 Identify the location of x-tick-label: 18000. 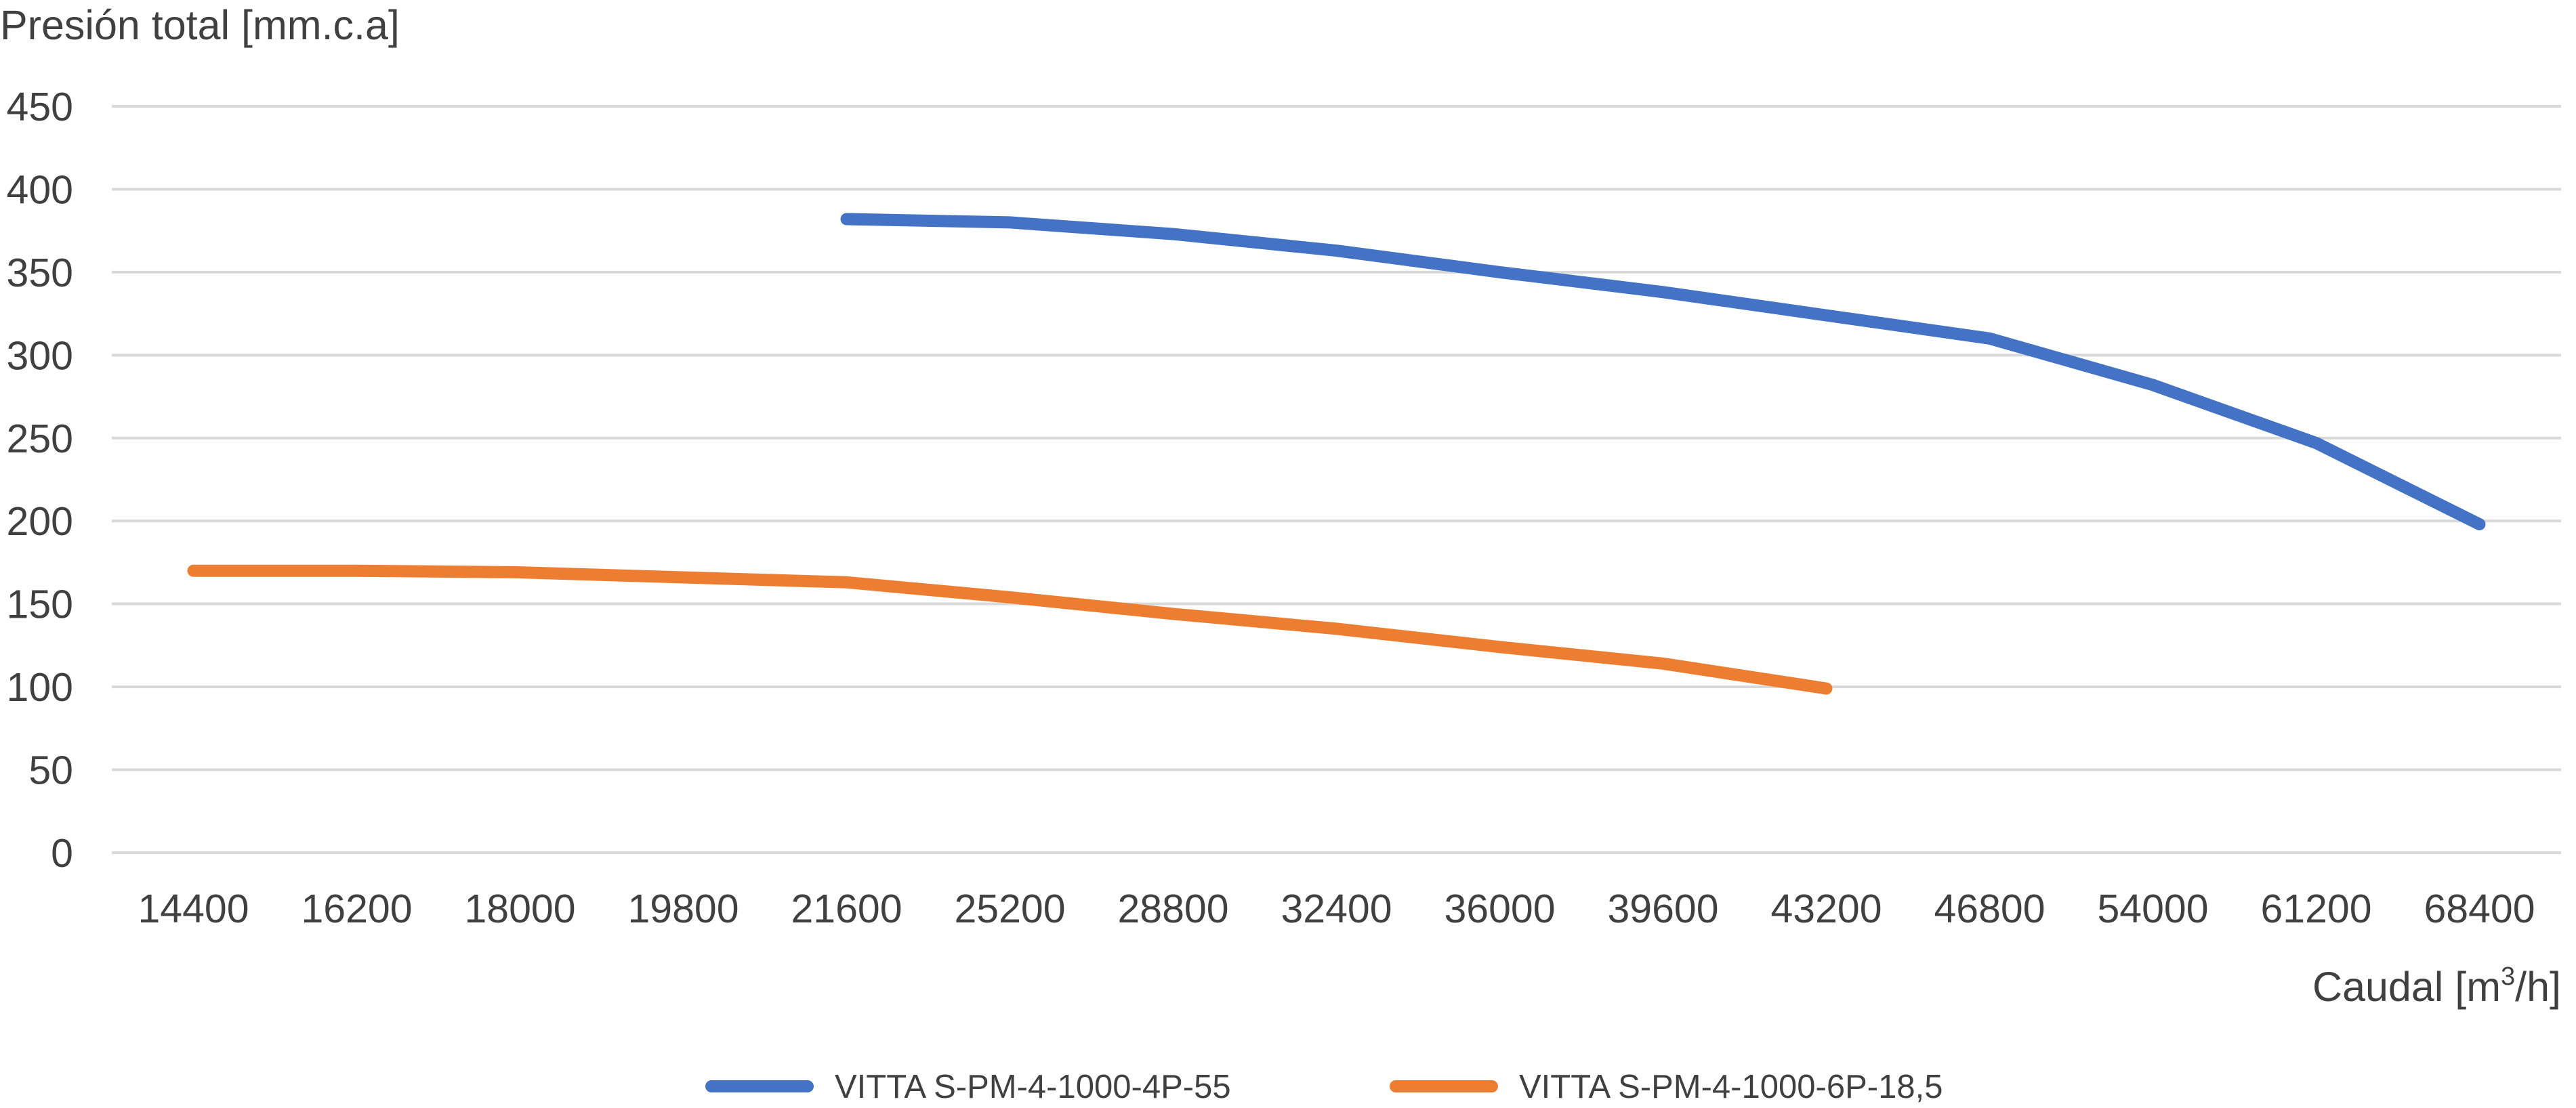
(519, 909).